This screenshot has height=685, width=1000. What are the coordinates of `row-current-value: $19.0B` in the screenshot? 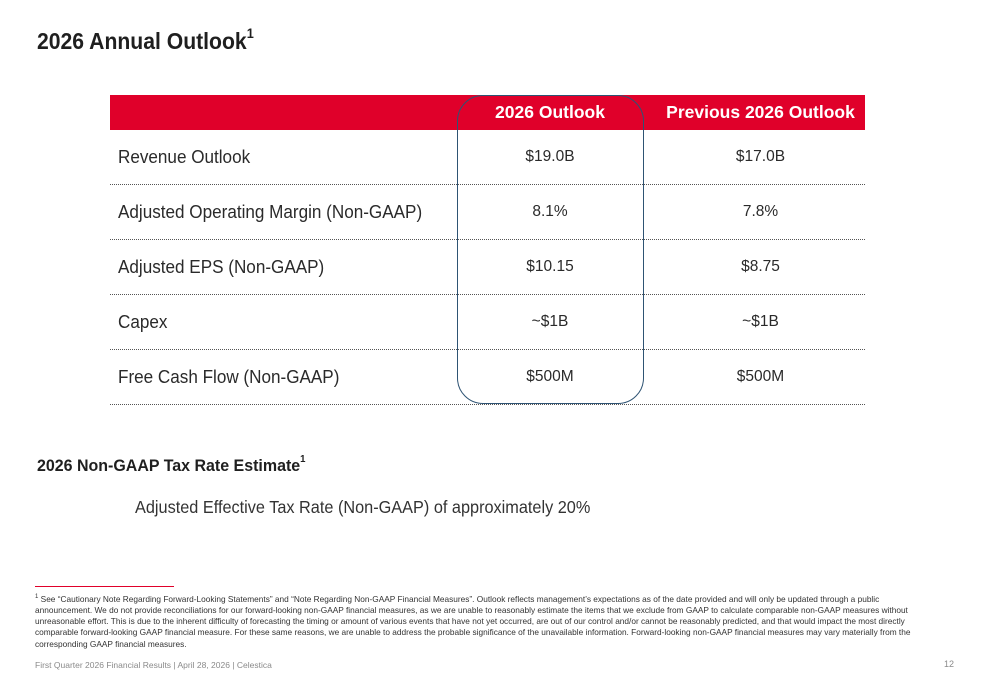 It's located at (550, 156).